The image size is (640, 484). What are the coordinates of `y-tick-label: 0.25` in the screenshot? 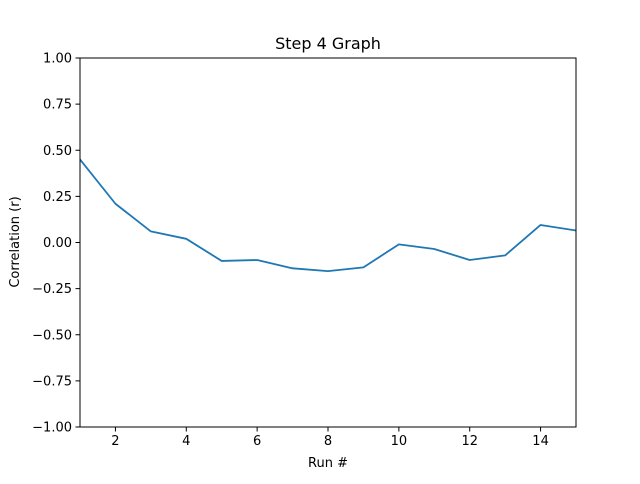 It's located at (57, 197).